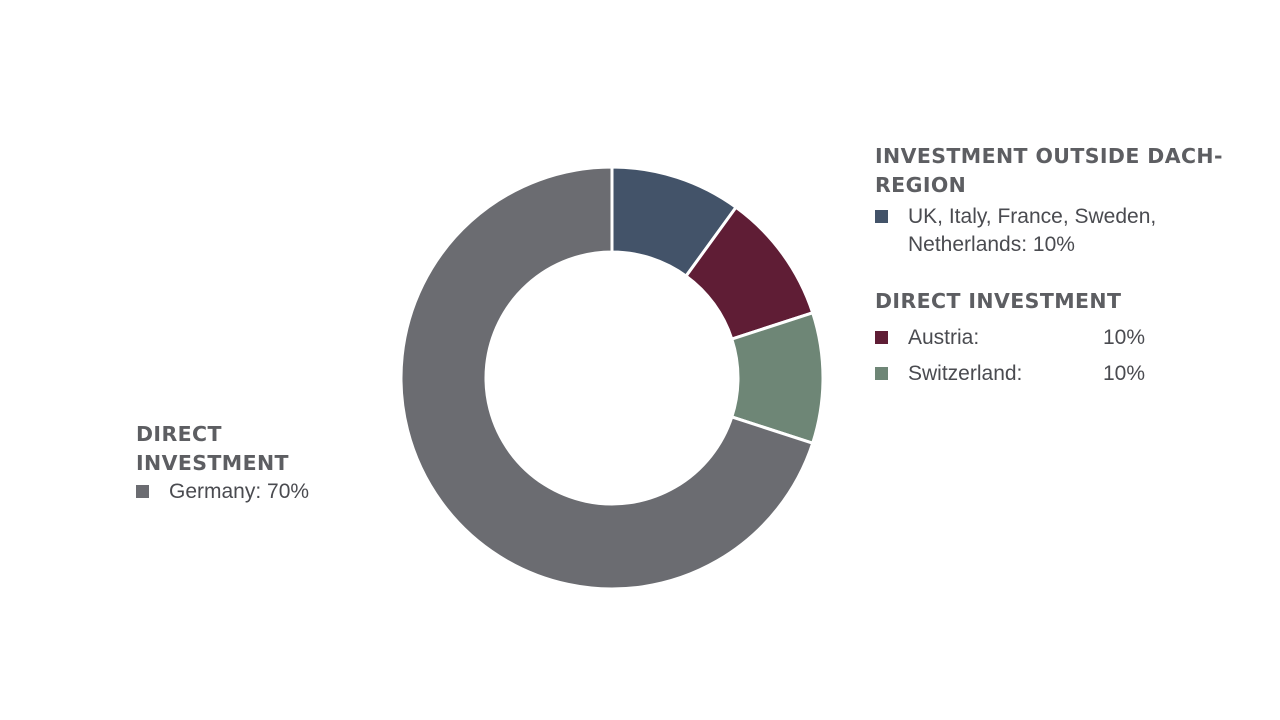 The image size is (1280, 720). I want to click on legend-label-germany: Germany: 70%, so click(239, 491).